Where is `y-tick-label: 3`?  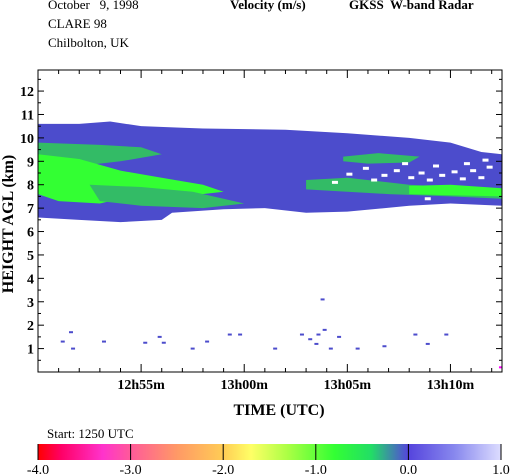
y-tick-label: 3 is located at coordinates (30, 303).